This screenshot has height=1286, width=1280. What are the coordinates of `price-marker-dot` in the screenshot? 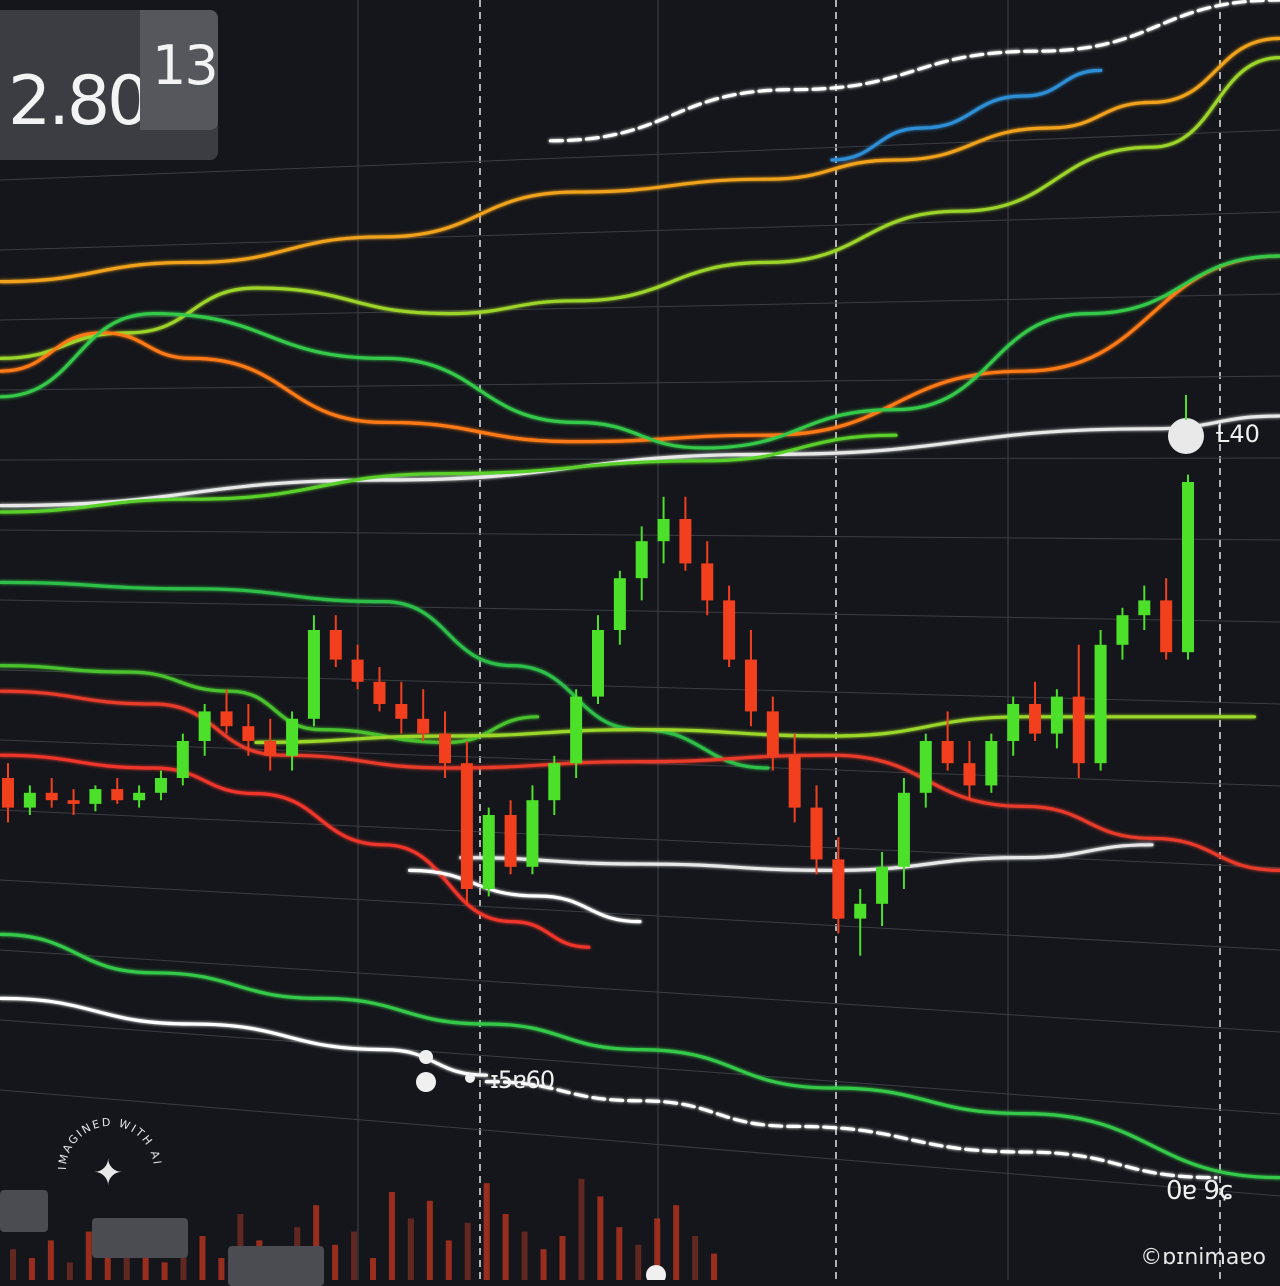 It's located at (1186, 436).